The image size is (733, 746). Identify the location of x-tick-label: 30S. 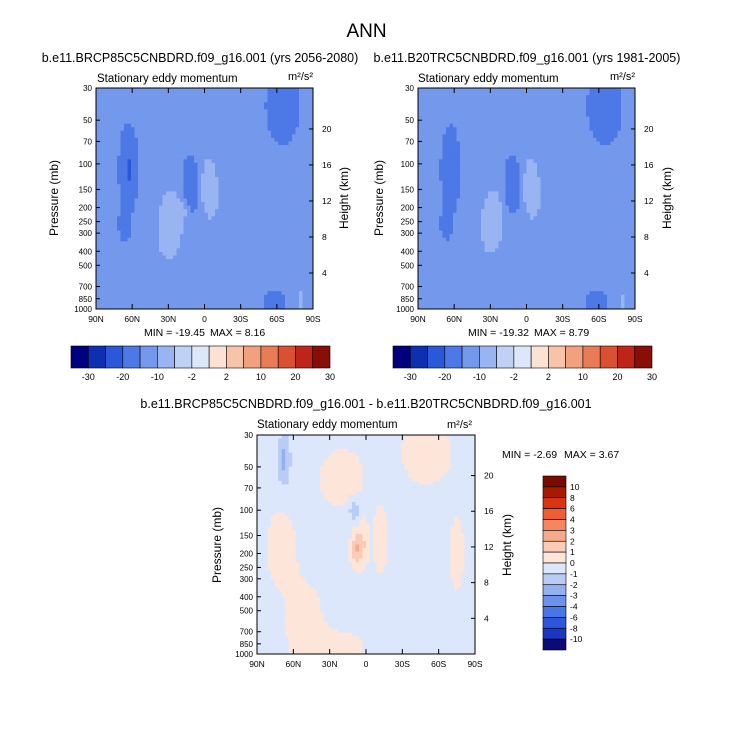
(240, 319).